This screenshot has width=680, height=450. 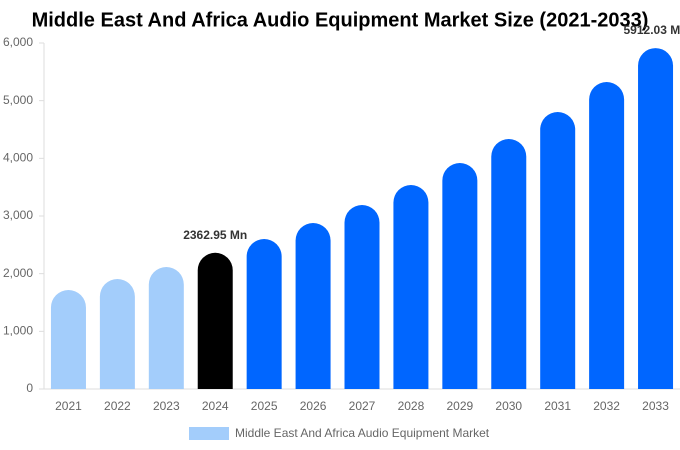 I want to click on x-tick-label: 2025, so click(x=264, y=406).